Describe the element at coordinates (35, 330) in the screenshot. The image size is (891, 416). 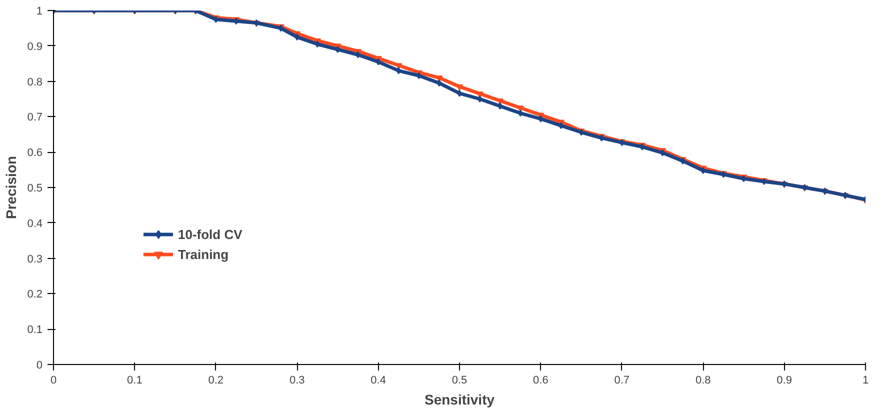
I see `y-tick-label: 0.1` at that location.